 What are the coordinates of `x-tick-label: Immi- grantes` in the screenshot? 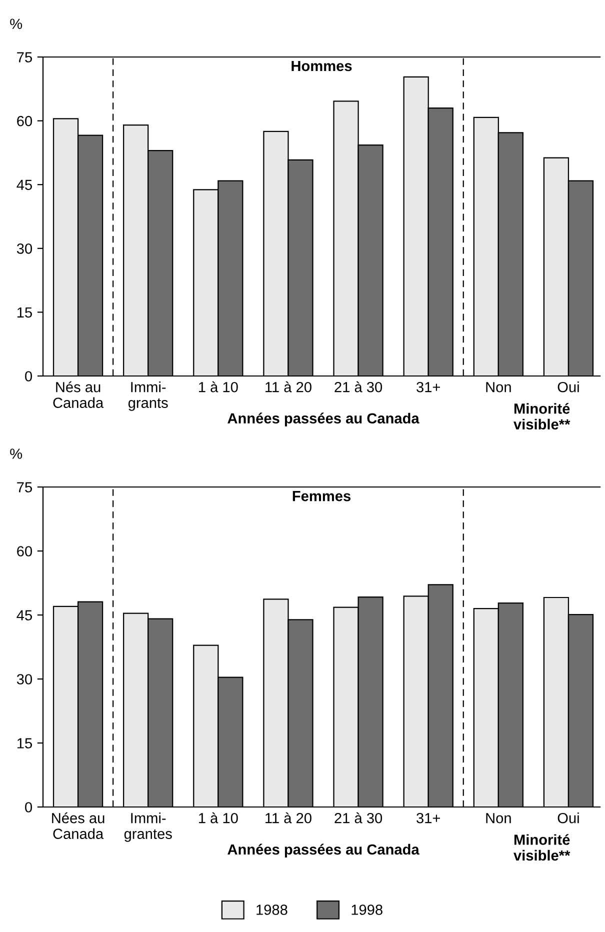 It's located at (148, 827).